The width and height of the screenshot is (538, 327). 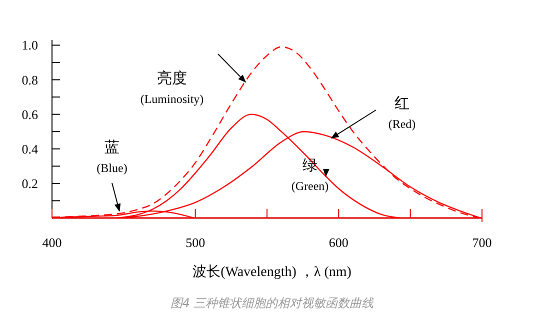 I want to click on y-tick-label: 0.6, so click(x=30, y=114).